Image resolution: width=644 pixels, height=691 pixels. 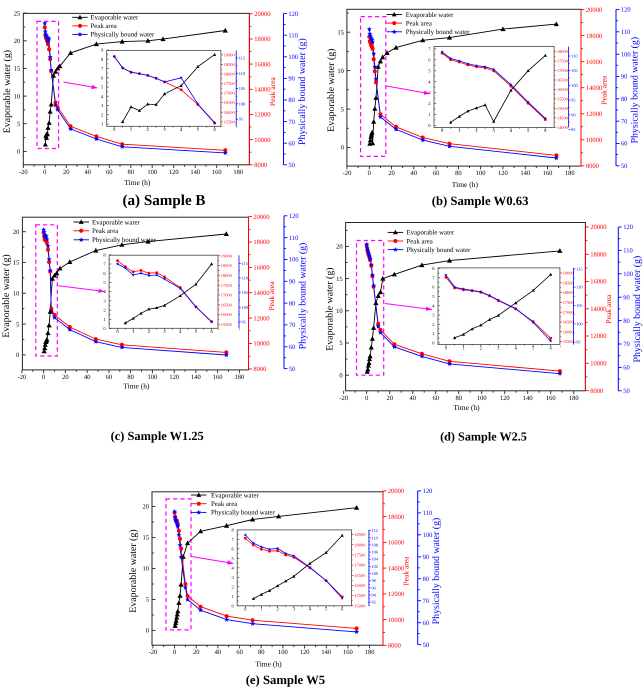 What do you see at coordinates (374, 580) in the screenshot?
I see `svg-text: 98` at bounding box center [374, 580].